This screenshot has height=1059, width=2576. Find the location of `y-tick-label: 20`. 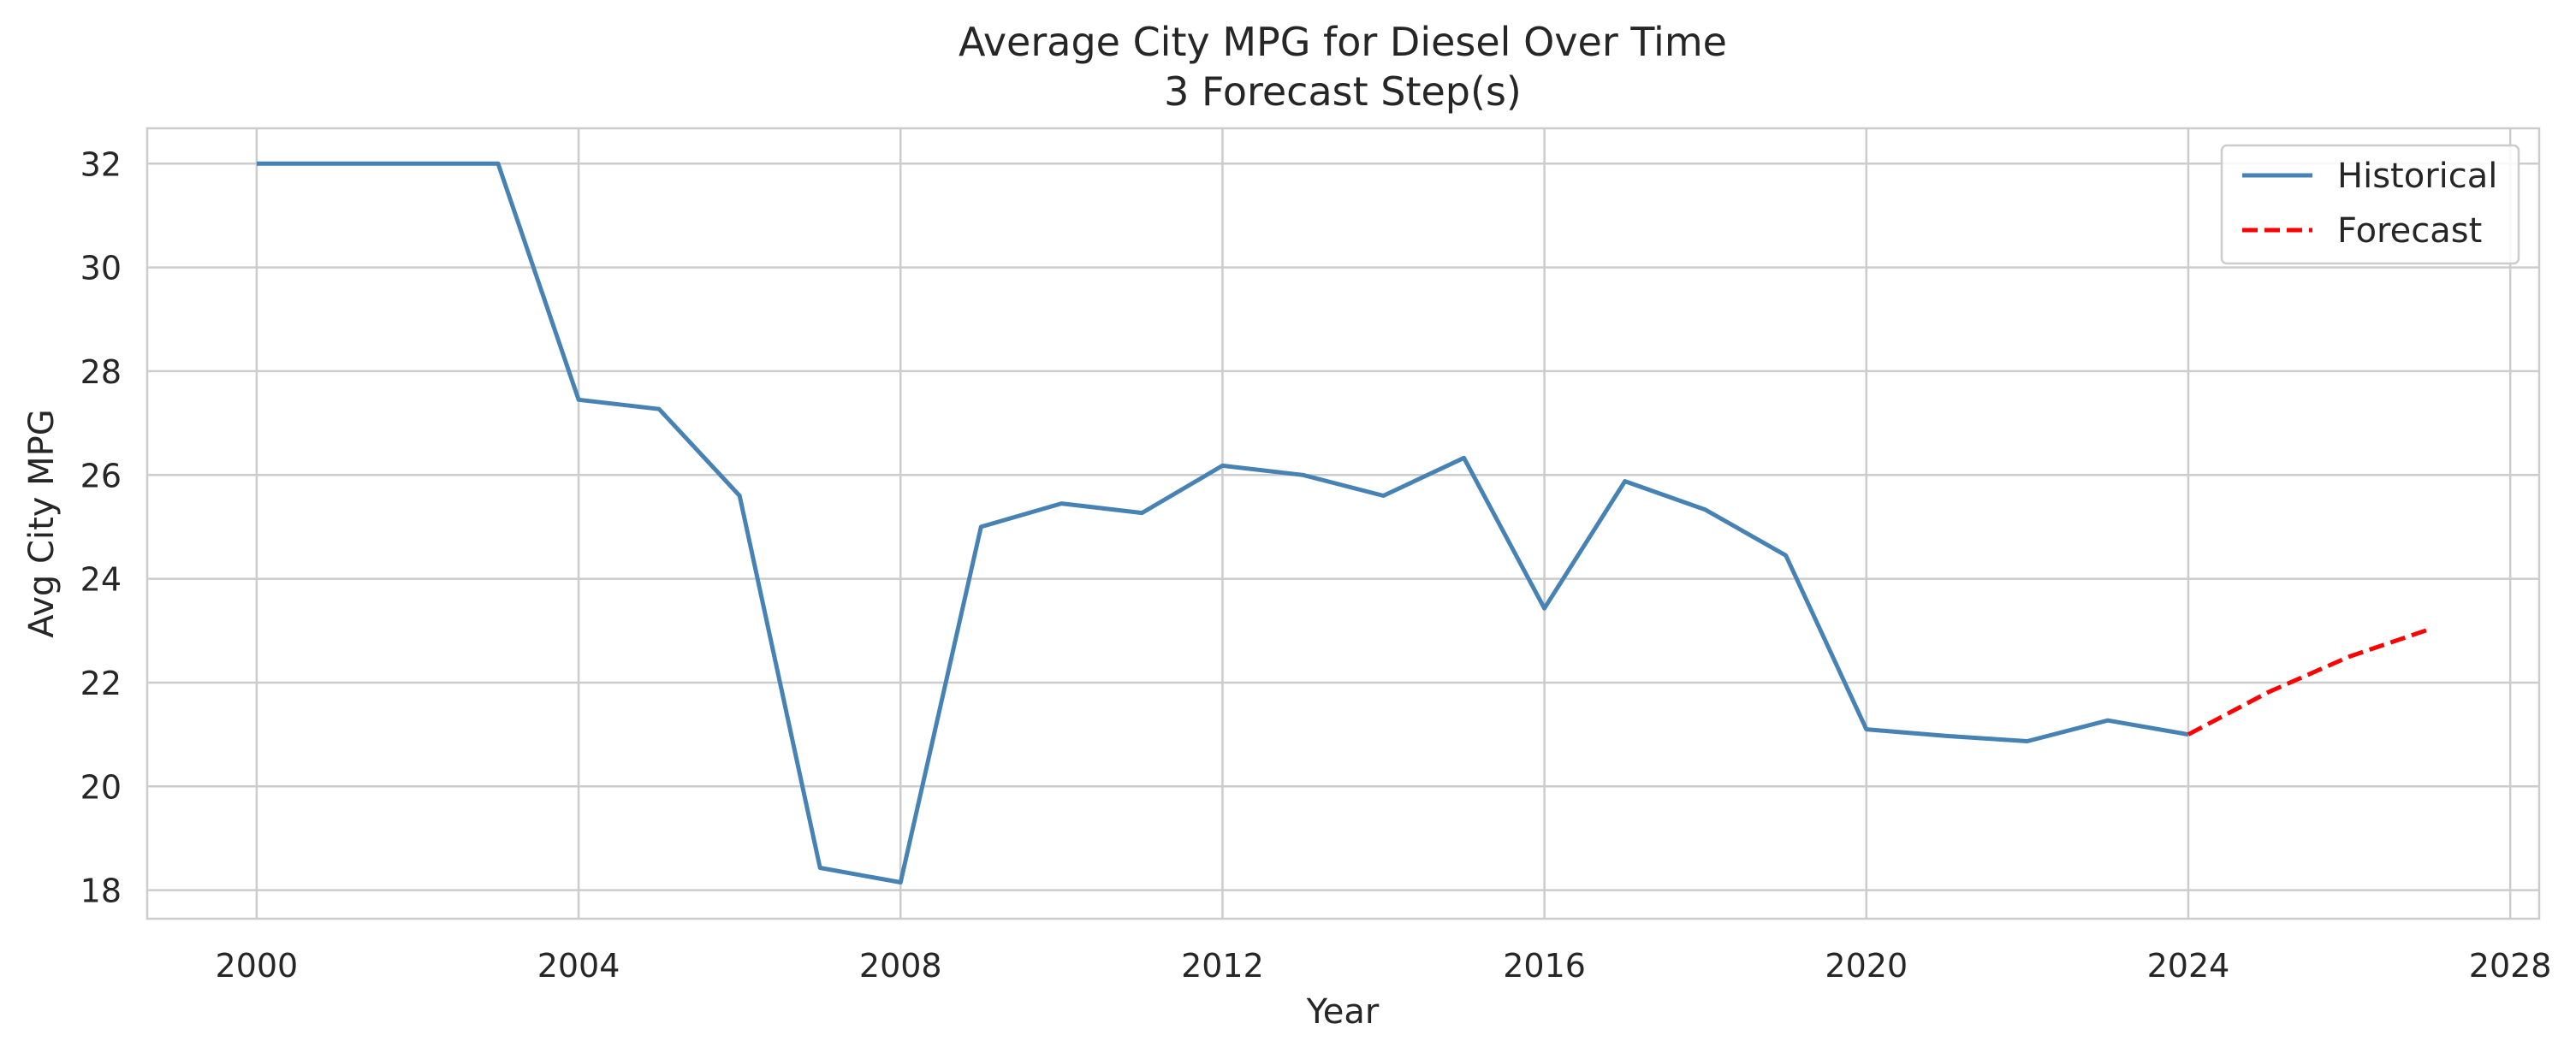

y-tick-label: 20 is located at coordinates (101, 787).